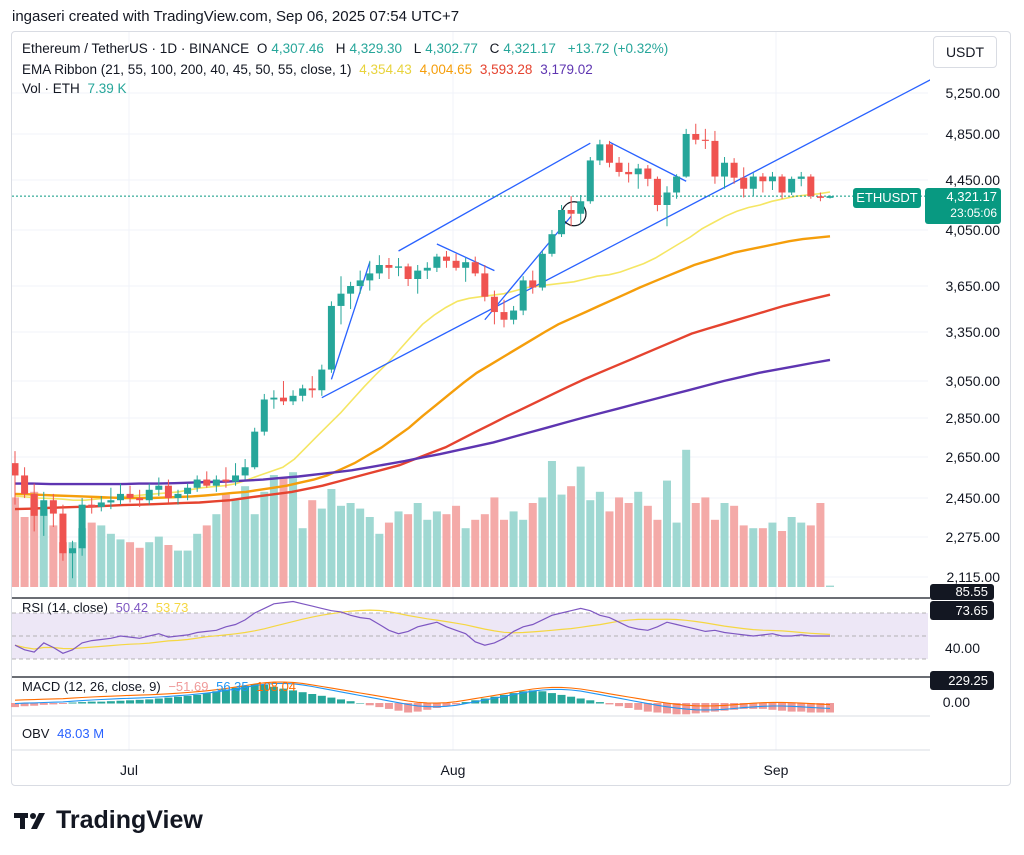 This screenshot has width=1024, height=855. What do you see at coordinates (974, 577) in the screenshot?
I see `price-tick-label: 2,115.00` at bounding box center [974, 577].